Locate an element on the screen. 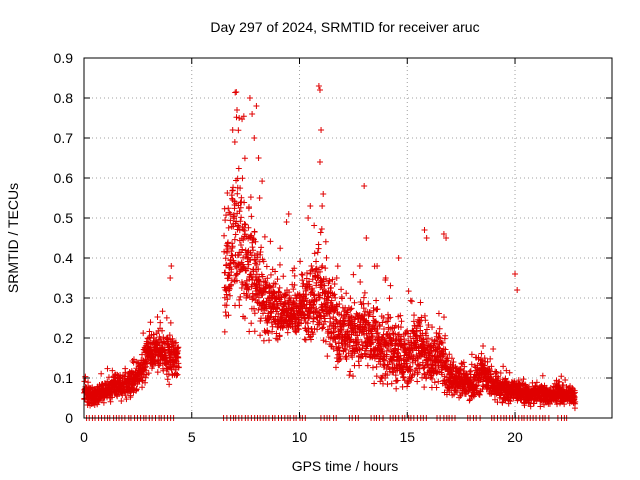  y-tick-label: 0.7 is located at coordinates (64, 138).